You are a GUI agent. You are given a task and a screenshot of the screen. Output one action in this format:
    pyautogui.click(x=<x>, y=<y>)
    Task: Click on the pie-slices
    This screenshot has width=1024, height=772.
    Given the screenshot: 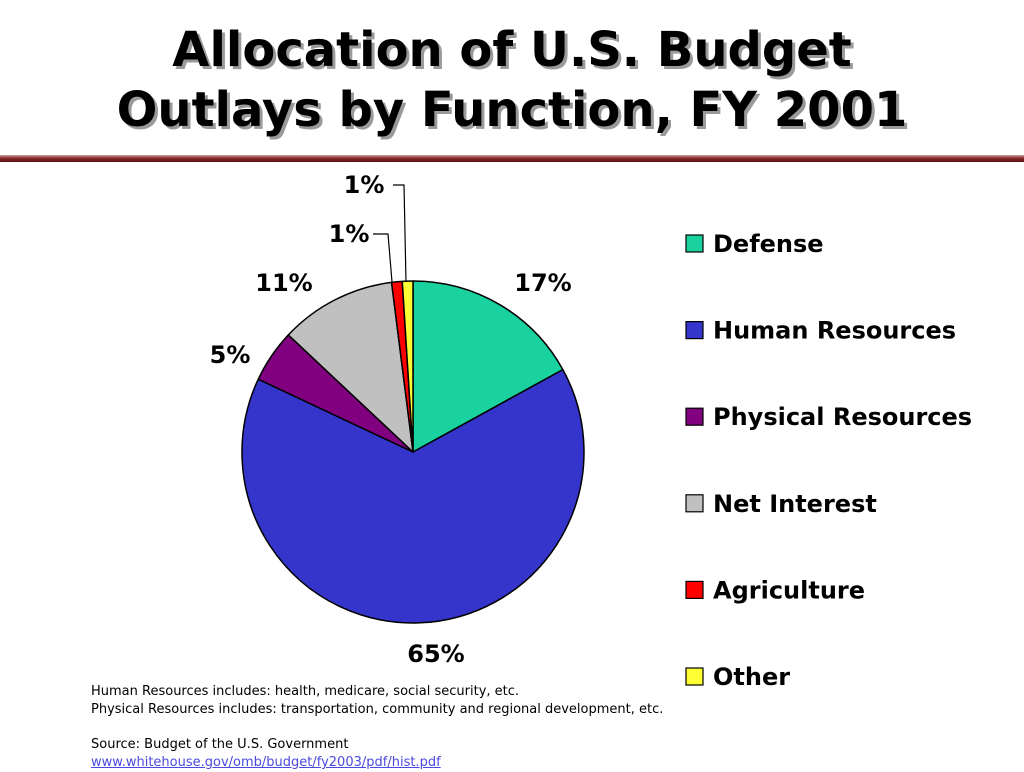 What is the action you would take?
    pyautogui.click(x=413, y=452)
    